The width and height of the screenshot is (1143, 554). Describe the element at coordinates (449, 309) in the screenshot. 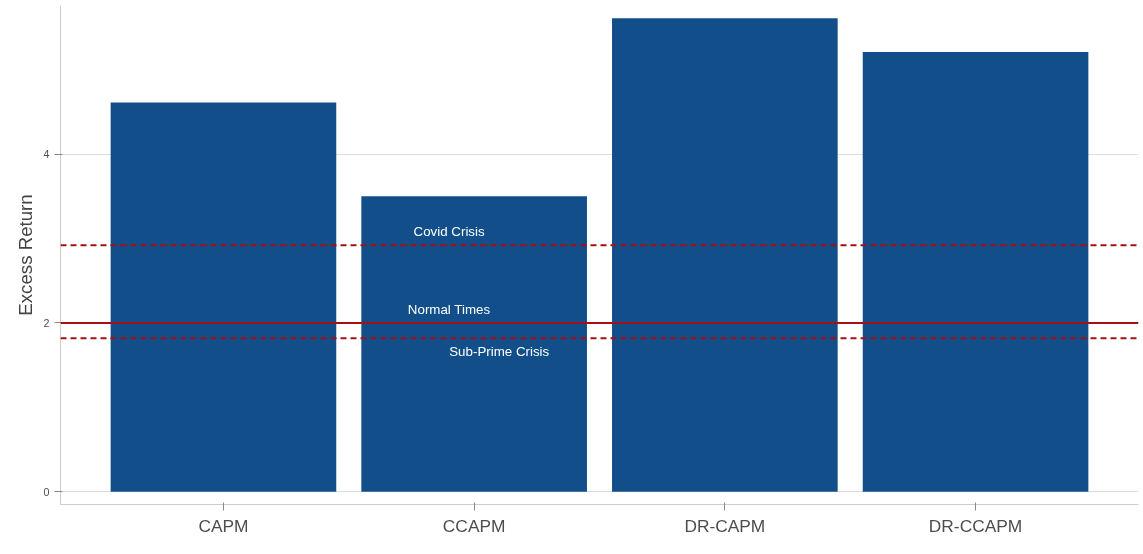

I see `ref-line-label: Normal Times` at that location.